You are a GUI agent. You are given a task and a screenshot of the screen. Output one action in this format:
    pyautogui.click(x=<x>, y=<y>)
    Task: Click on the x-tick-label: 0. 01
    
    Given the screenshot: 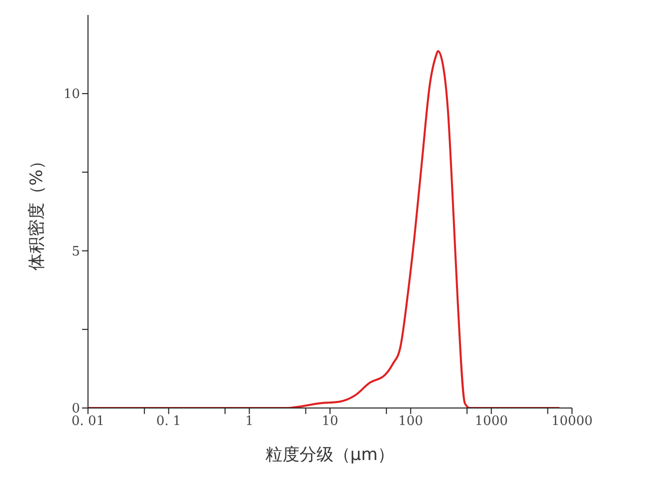 What is the action you would take?
    pyautogui.click(x=88, y=422)
    